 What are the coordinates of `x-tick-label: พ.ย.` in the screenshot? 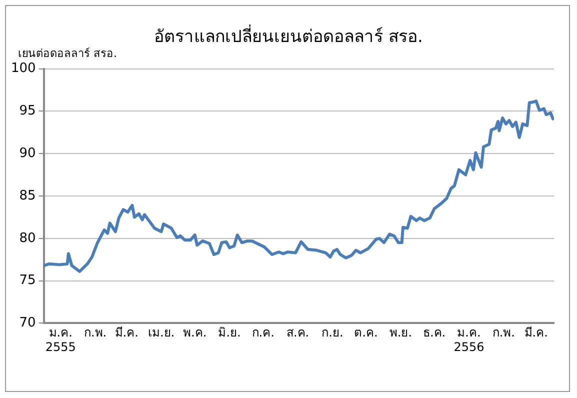 It's located at (400, 333).